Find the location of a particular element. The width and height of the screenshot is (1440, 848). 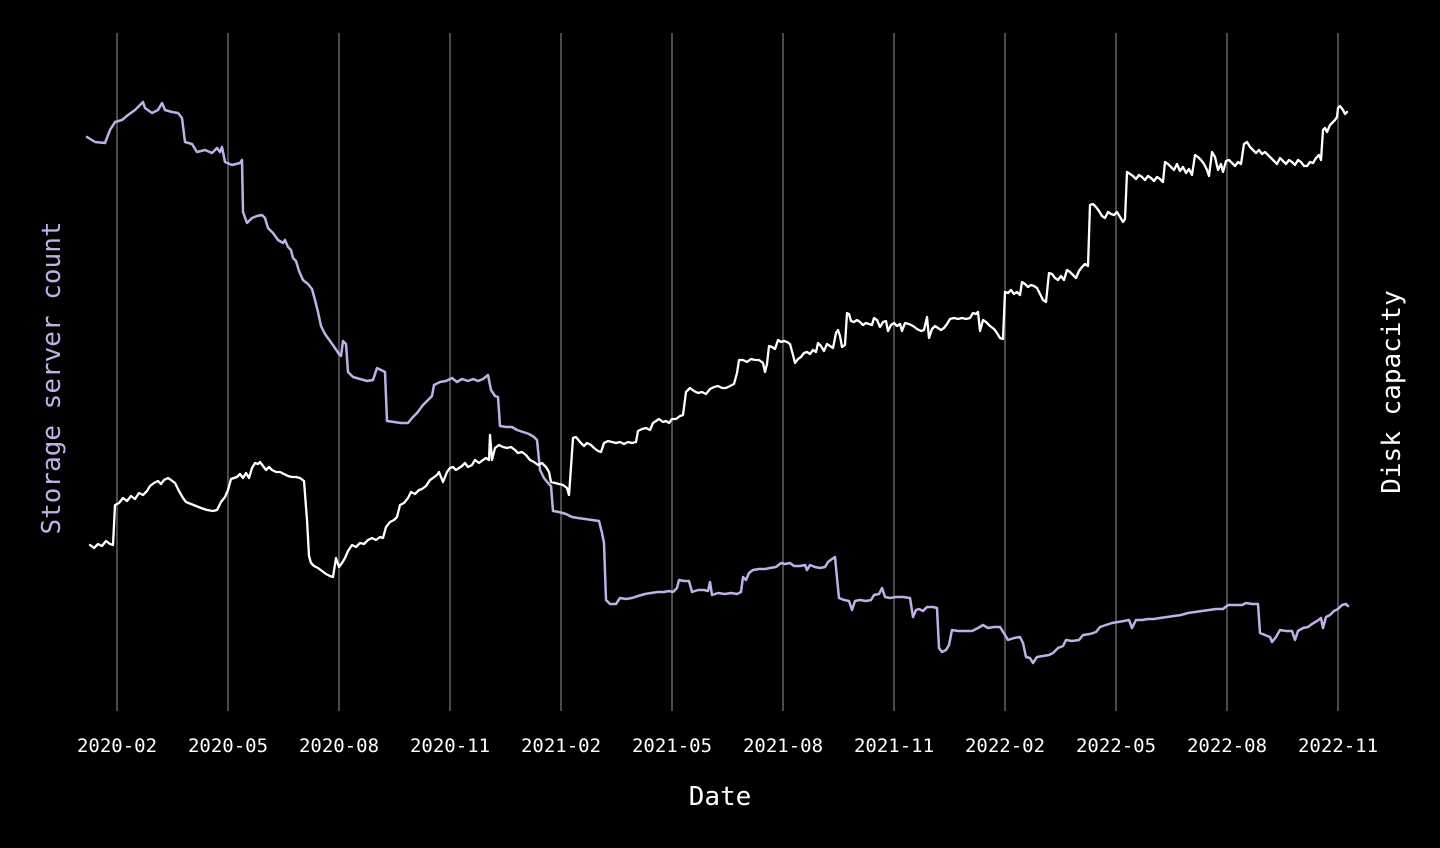

y-axis-title-left: Storage server count is located at coordinates (52, 378).